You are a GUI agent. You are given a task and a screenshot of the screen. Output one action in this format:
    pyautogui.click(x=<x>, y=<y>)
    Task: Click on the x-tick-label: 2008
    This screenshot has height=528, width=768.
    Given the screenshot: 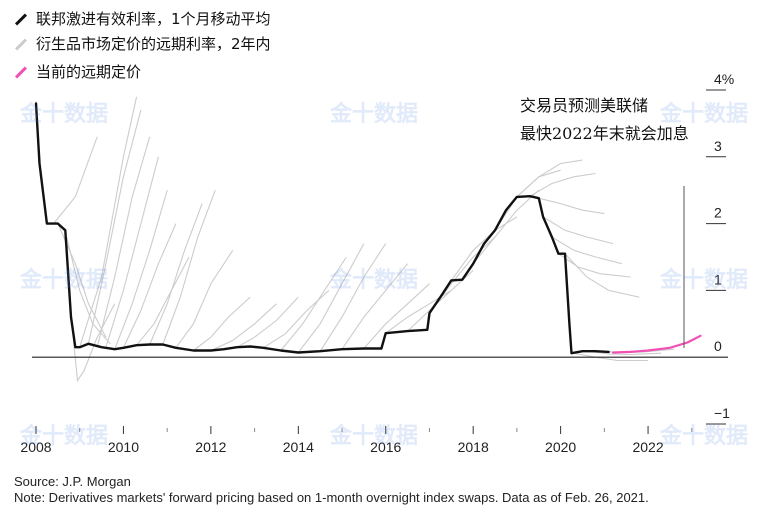 What is the action you would take?
    pyautogui.click(x=35, y=447)
    